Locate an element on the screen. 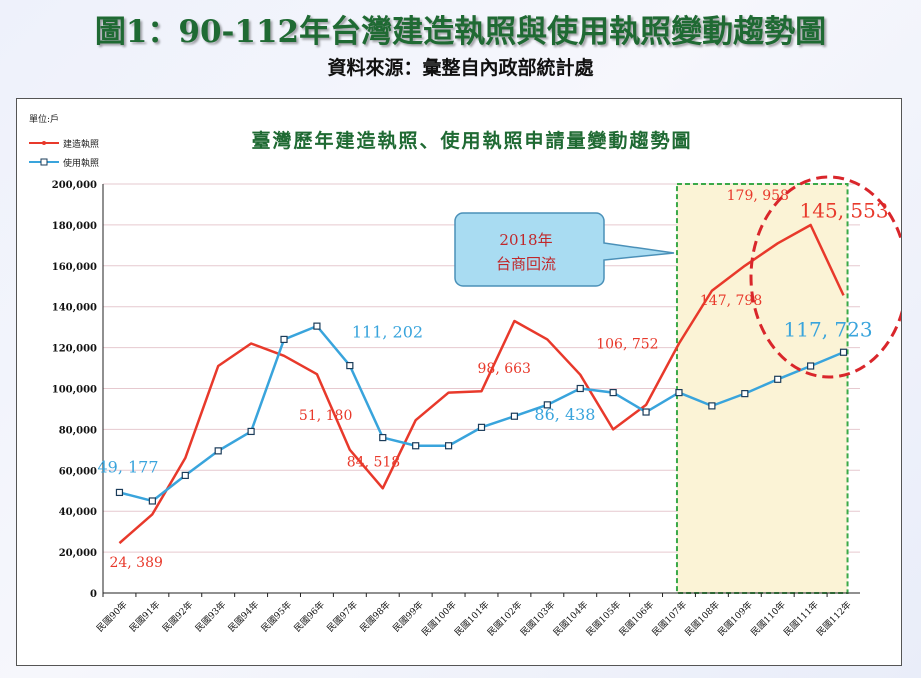  x-tick-label: 民國107年 is located at coordinates (669, 619).